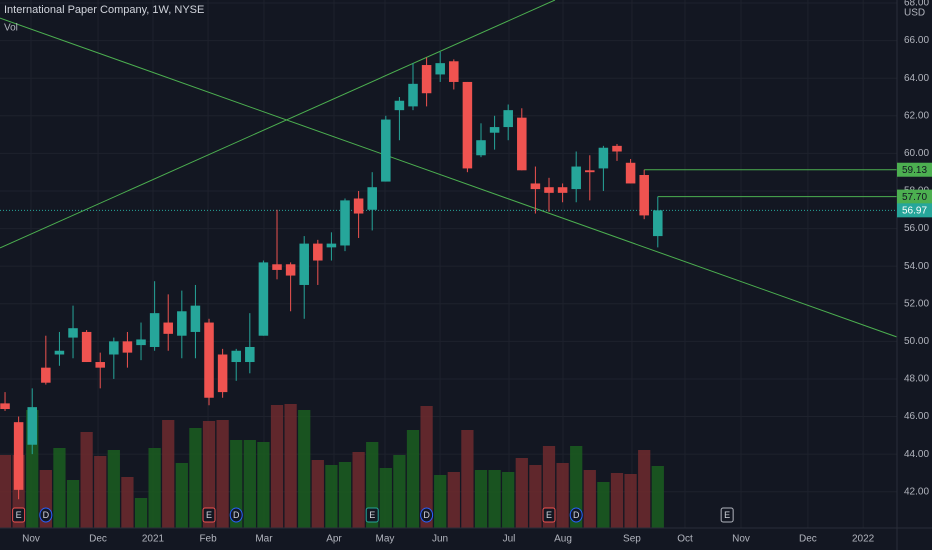 The image size is (932, 550). I want to click on x-tick-label: Apr, so click(334, 539).